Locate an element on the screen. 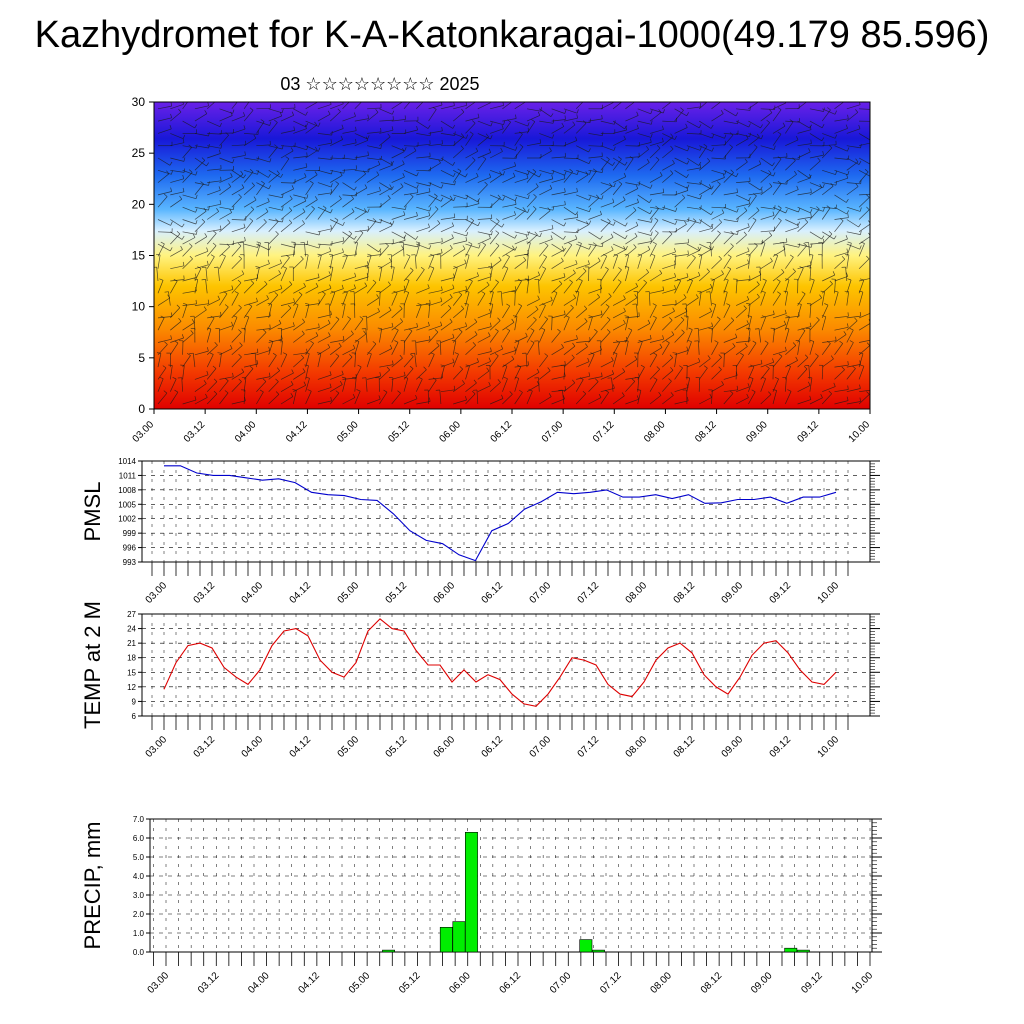 Image resolution: width=1024 pixels, height=1024 pixels. precip-x-tick-label: 04.00 is located at coordinates (259, 983).